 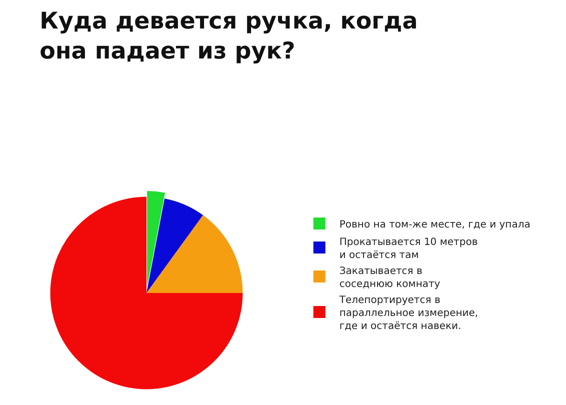 I want to click on legend-label: Прокатывается 10 метров и остаётся там, so click(x=408, y=248).